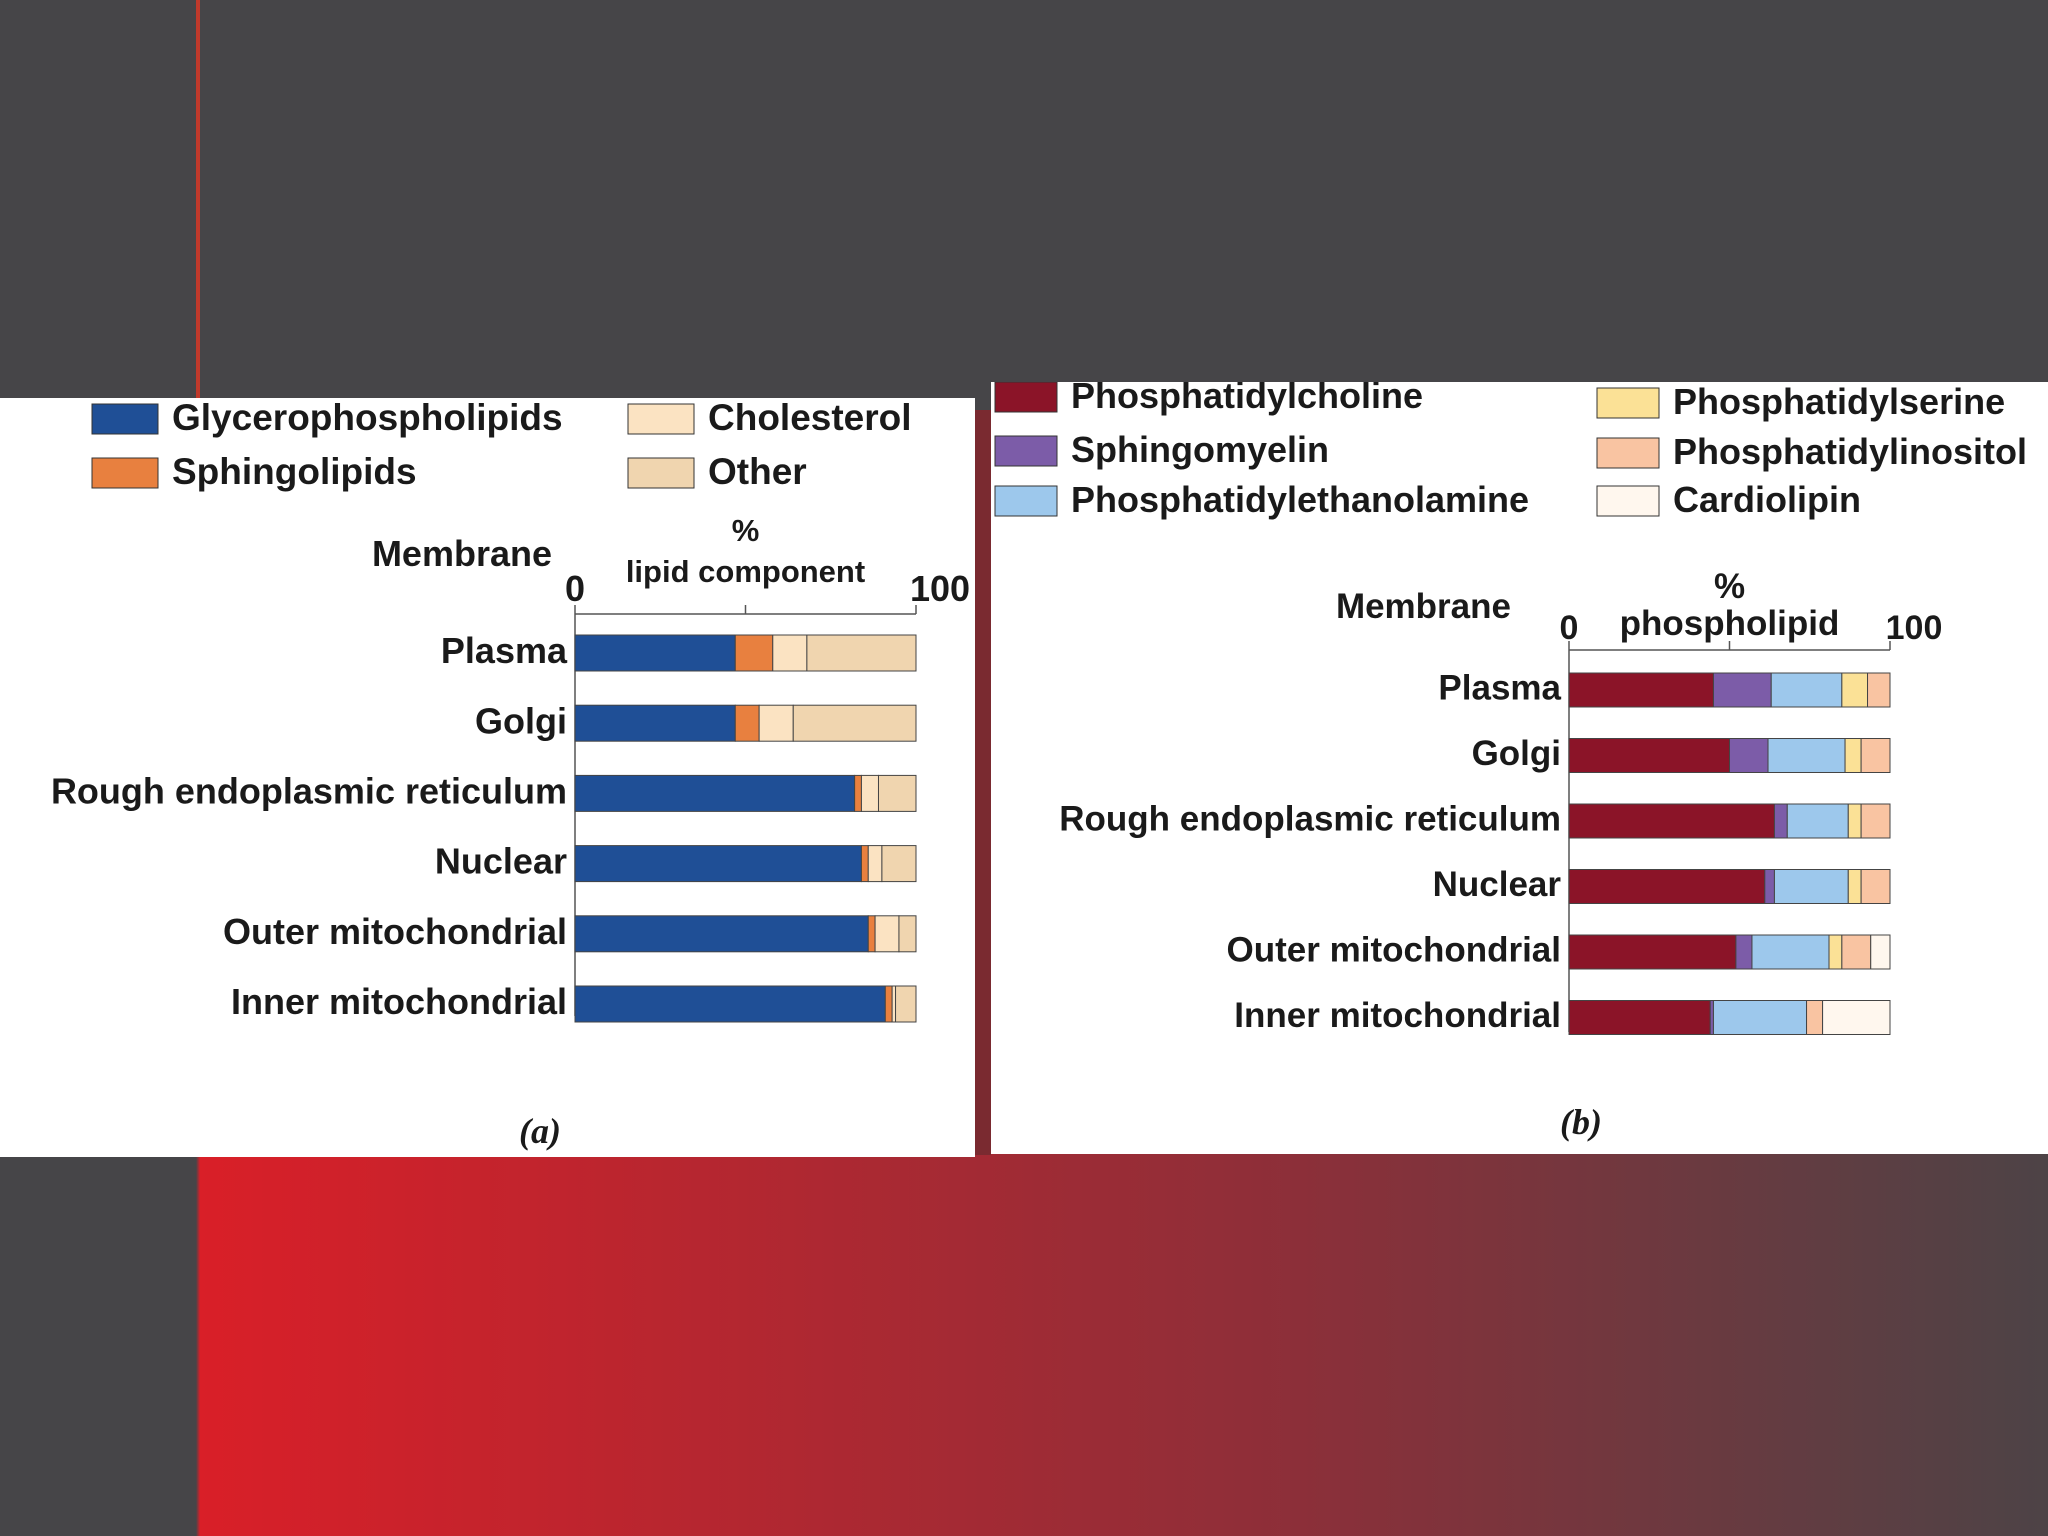 The image size is (2048, 1536). Describe the element at coordinates (1026, 501) in the screenshot. I see `legend-swatch-phosphatidylethanolamine` at that location.